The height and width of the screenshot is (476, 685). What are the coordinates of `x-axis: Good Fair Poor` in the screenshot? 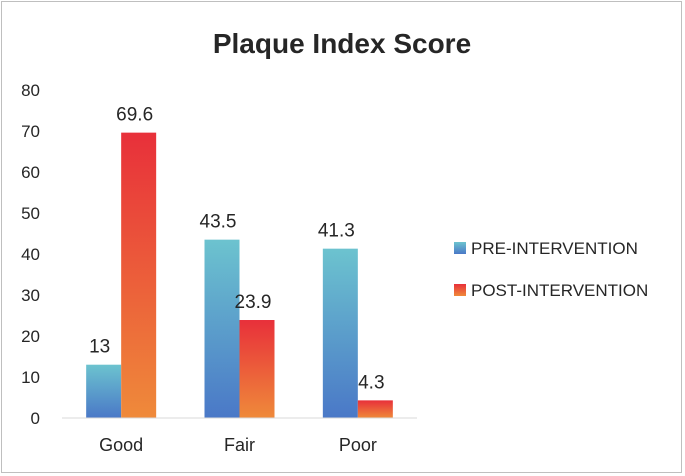 It's located at (239, 436).